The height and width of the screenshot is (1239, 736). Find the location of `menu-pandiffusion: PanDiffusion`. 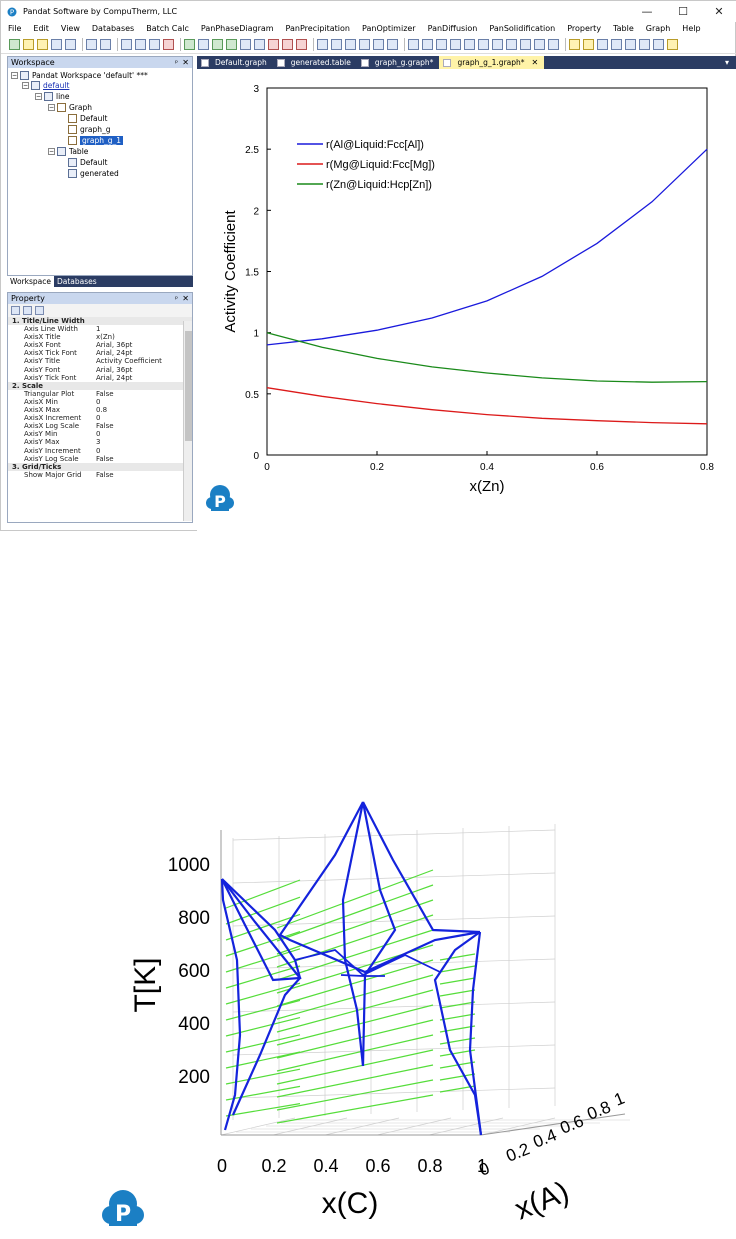

menu-pandiffusion: PanDiffusion is located at coordinates (452, 28).